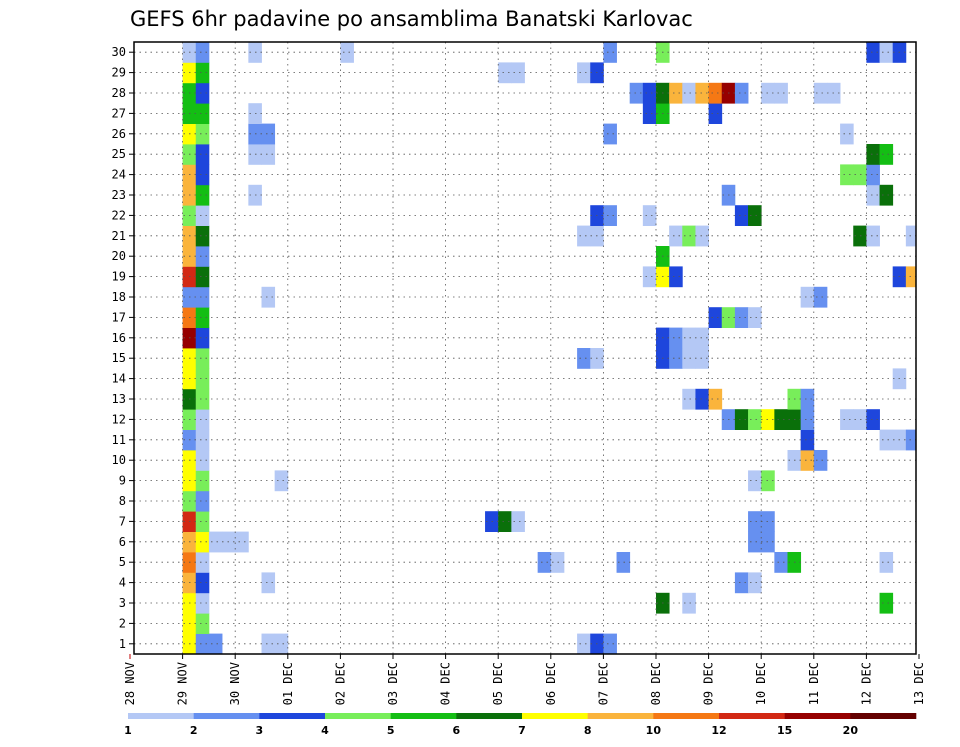 Image resolution: width=960 pixels, height=747 pixels. What do you see at coordinates (340, 683) in the screenshot?
I see `x-tick-label: 02 DEC` at bounding box center [340, 683].